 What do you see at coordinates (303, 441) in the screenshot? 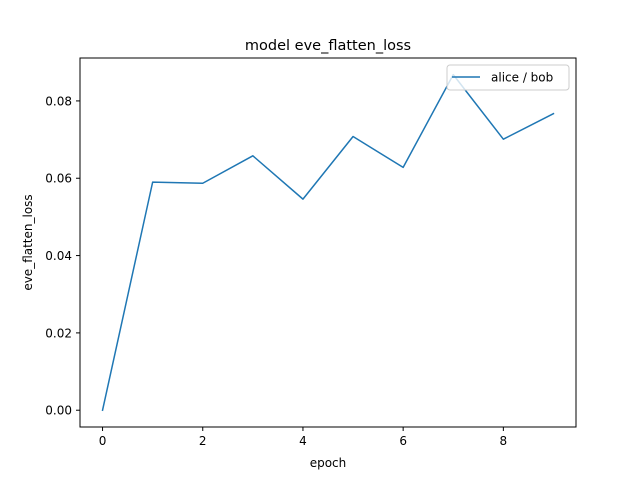
I see `x-tick-label: 4` at bounding box center [303, 441].